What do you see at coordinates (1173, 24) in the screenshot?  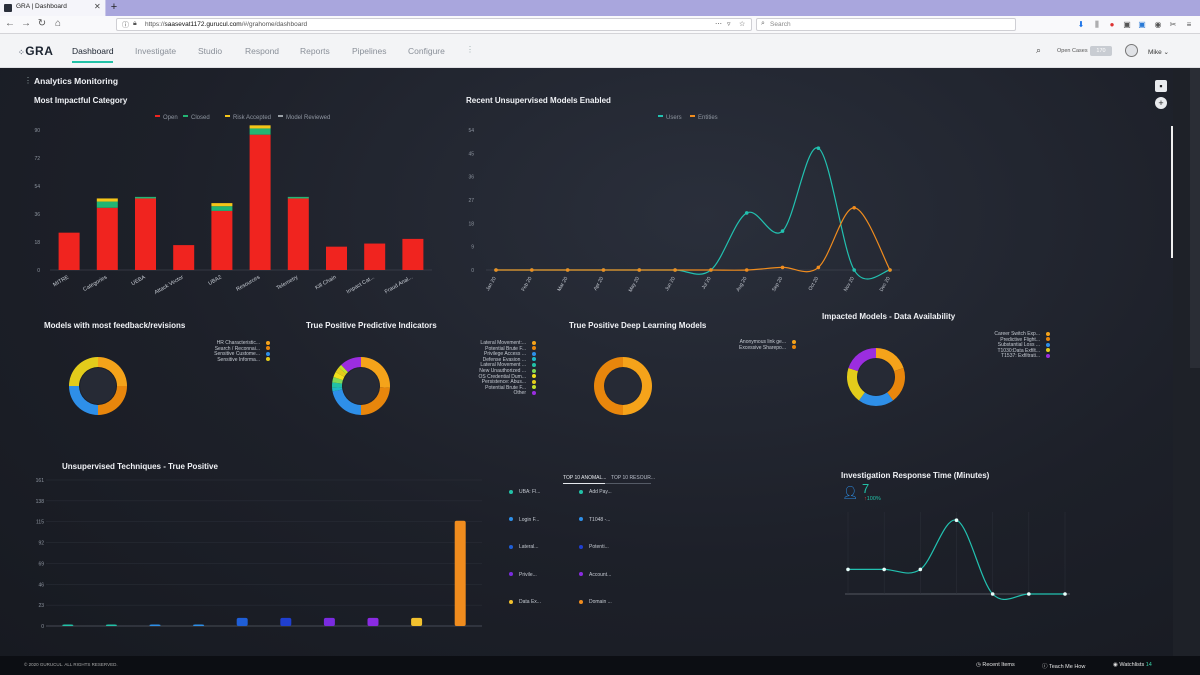 I see `screenshot-icon: ✂` at bounding box center [1173, 24].